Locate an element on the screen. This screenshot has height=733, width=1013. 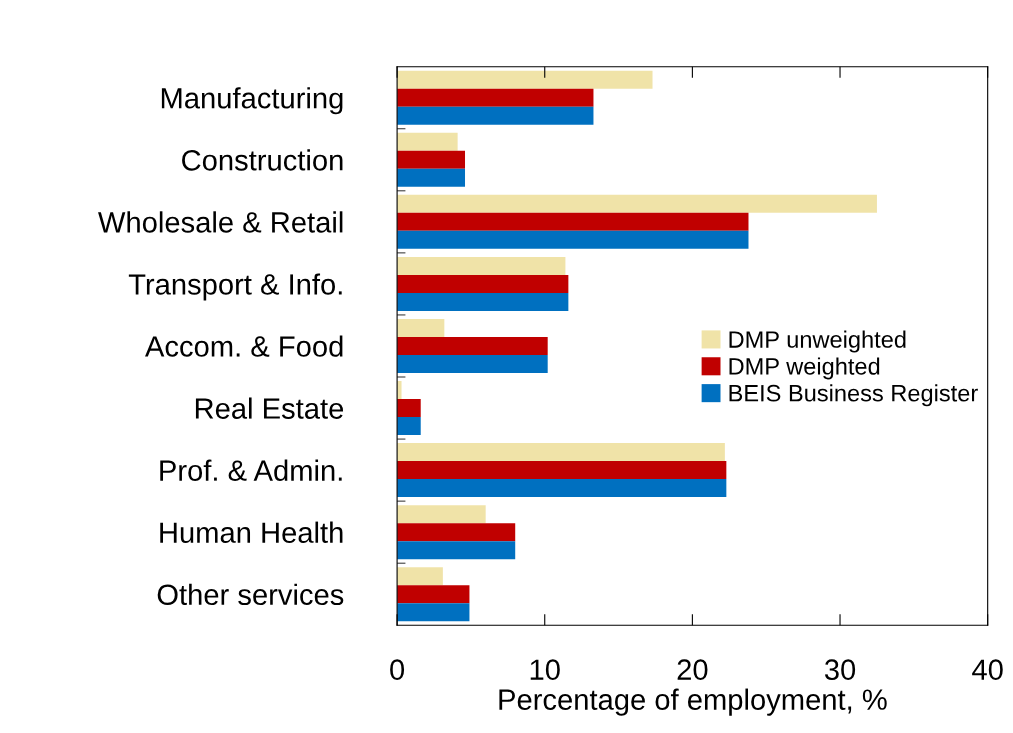
legend-label: BEIS Business Register is located at coordinates (853, 395).